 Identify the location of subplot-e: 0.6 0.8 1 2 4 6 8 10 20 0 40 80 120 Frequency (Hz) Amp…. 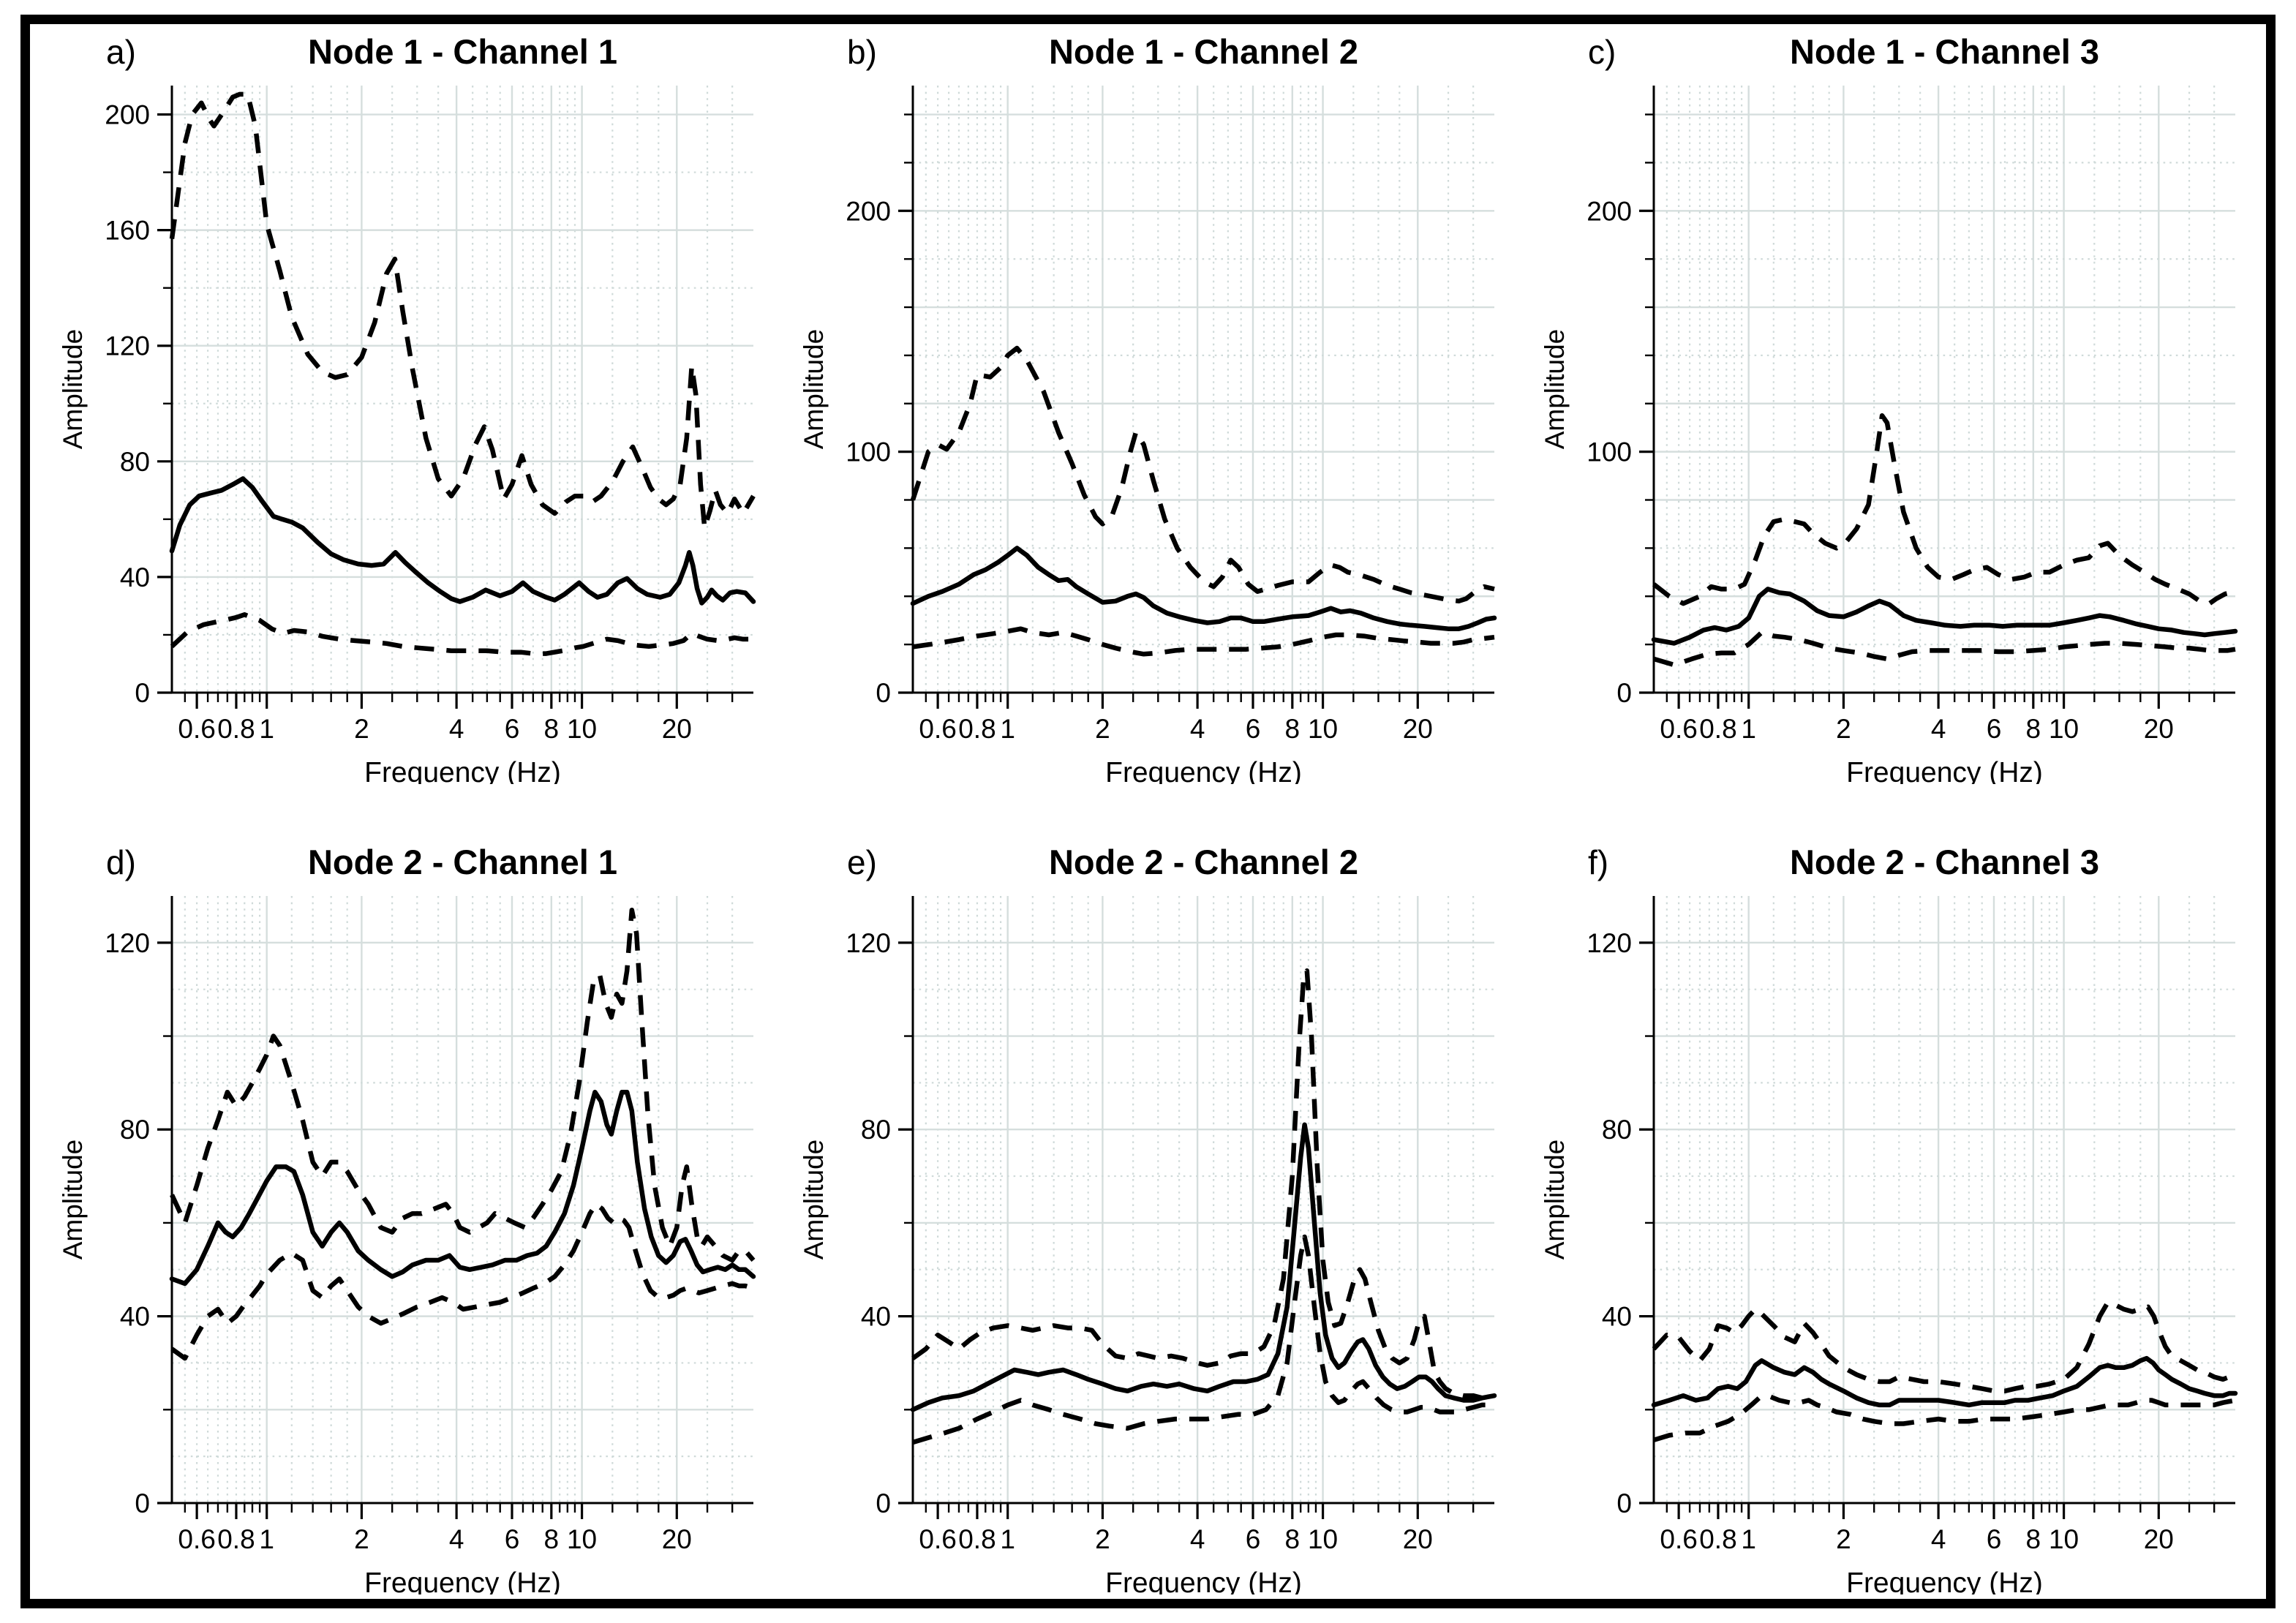
(1147, 1214).